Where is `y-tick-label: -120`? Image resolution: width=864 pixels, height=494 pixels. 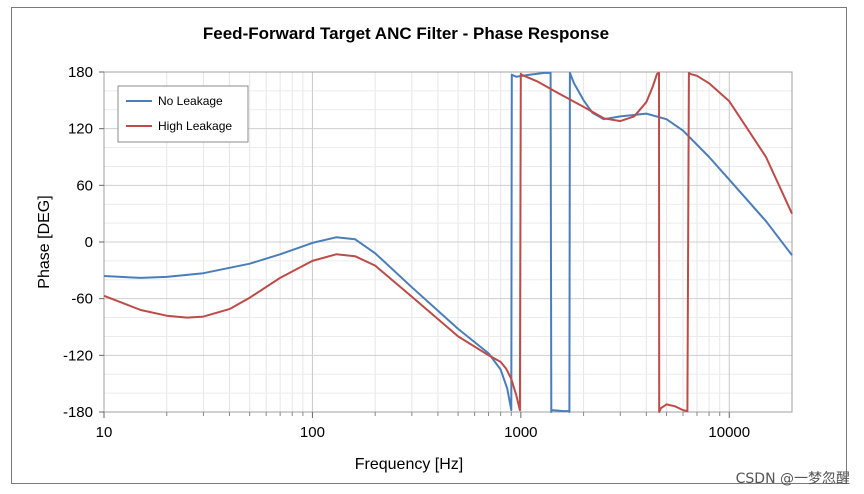
y-tick-label: -120 is located at coordinates (78, 355).